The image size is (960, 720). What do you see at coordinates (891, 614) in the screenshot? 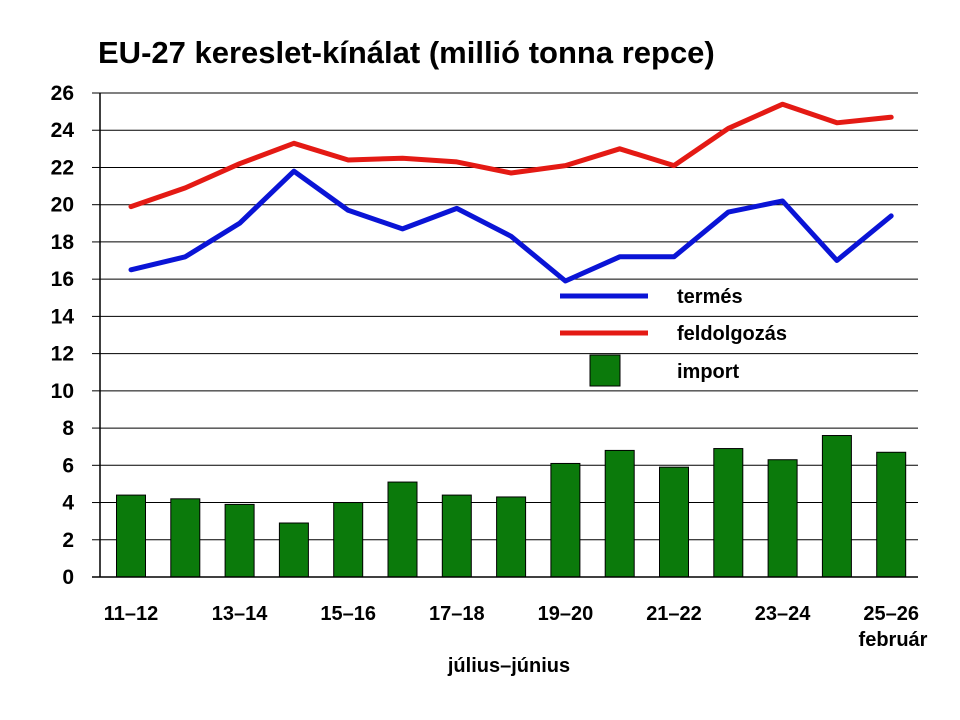
I see `x-tick-label: 25–26` at bounding box center [891, 614].